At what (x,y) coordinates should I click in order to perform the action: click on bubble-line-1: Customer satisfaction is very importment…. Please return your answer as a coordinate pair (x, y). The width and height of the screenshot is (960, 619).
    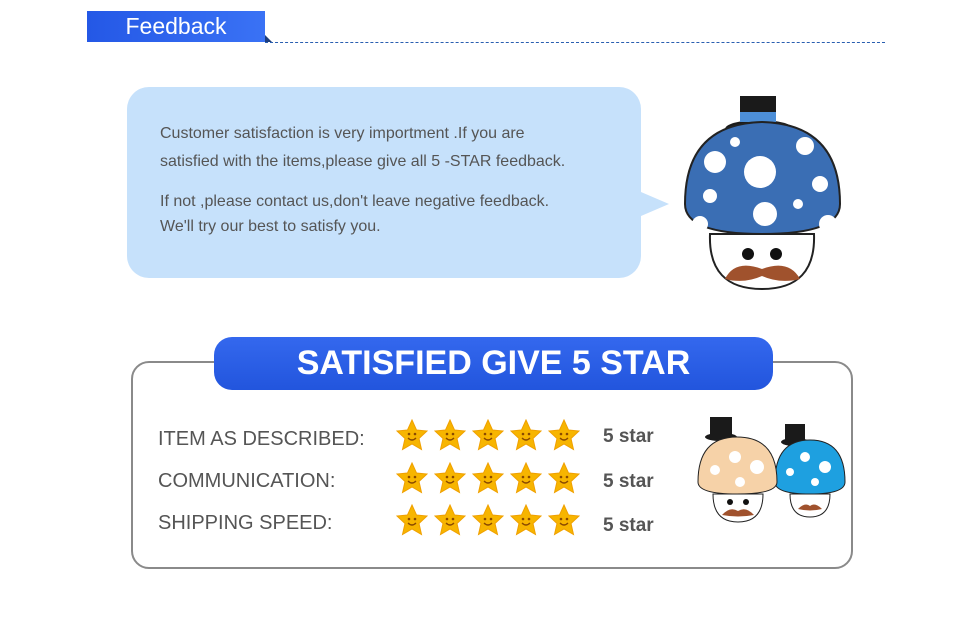
    Looking at the image, I should click on (342, 133).